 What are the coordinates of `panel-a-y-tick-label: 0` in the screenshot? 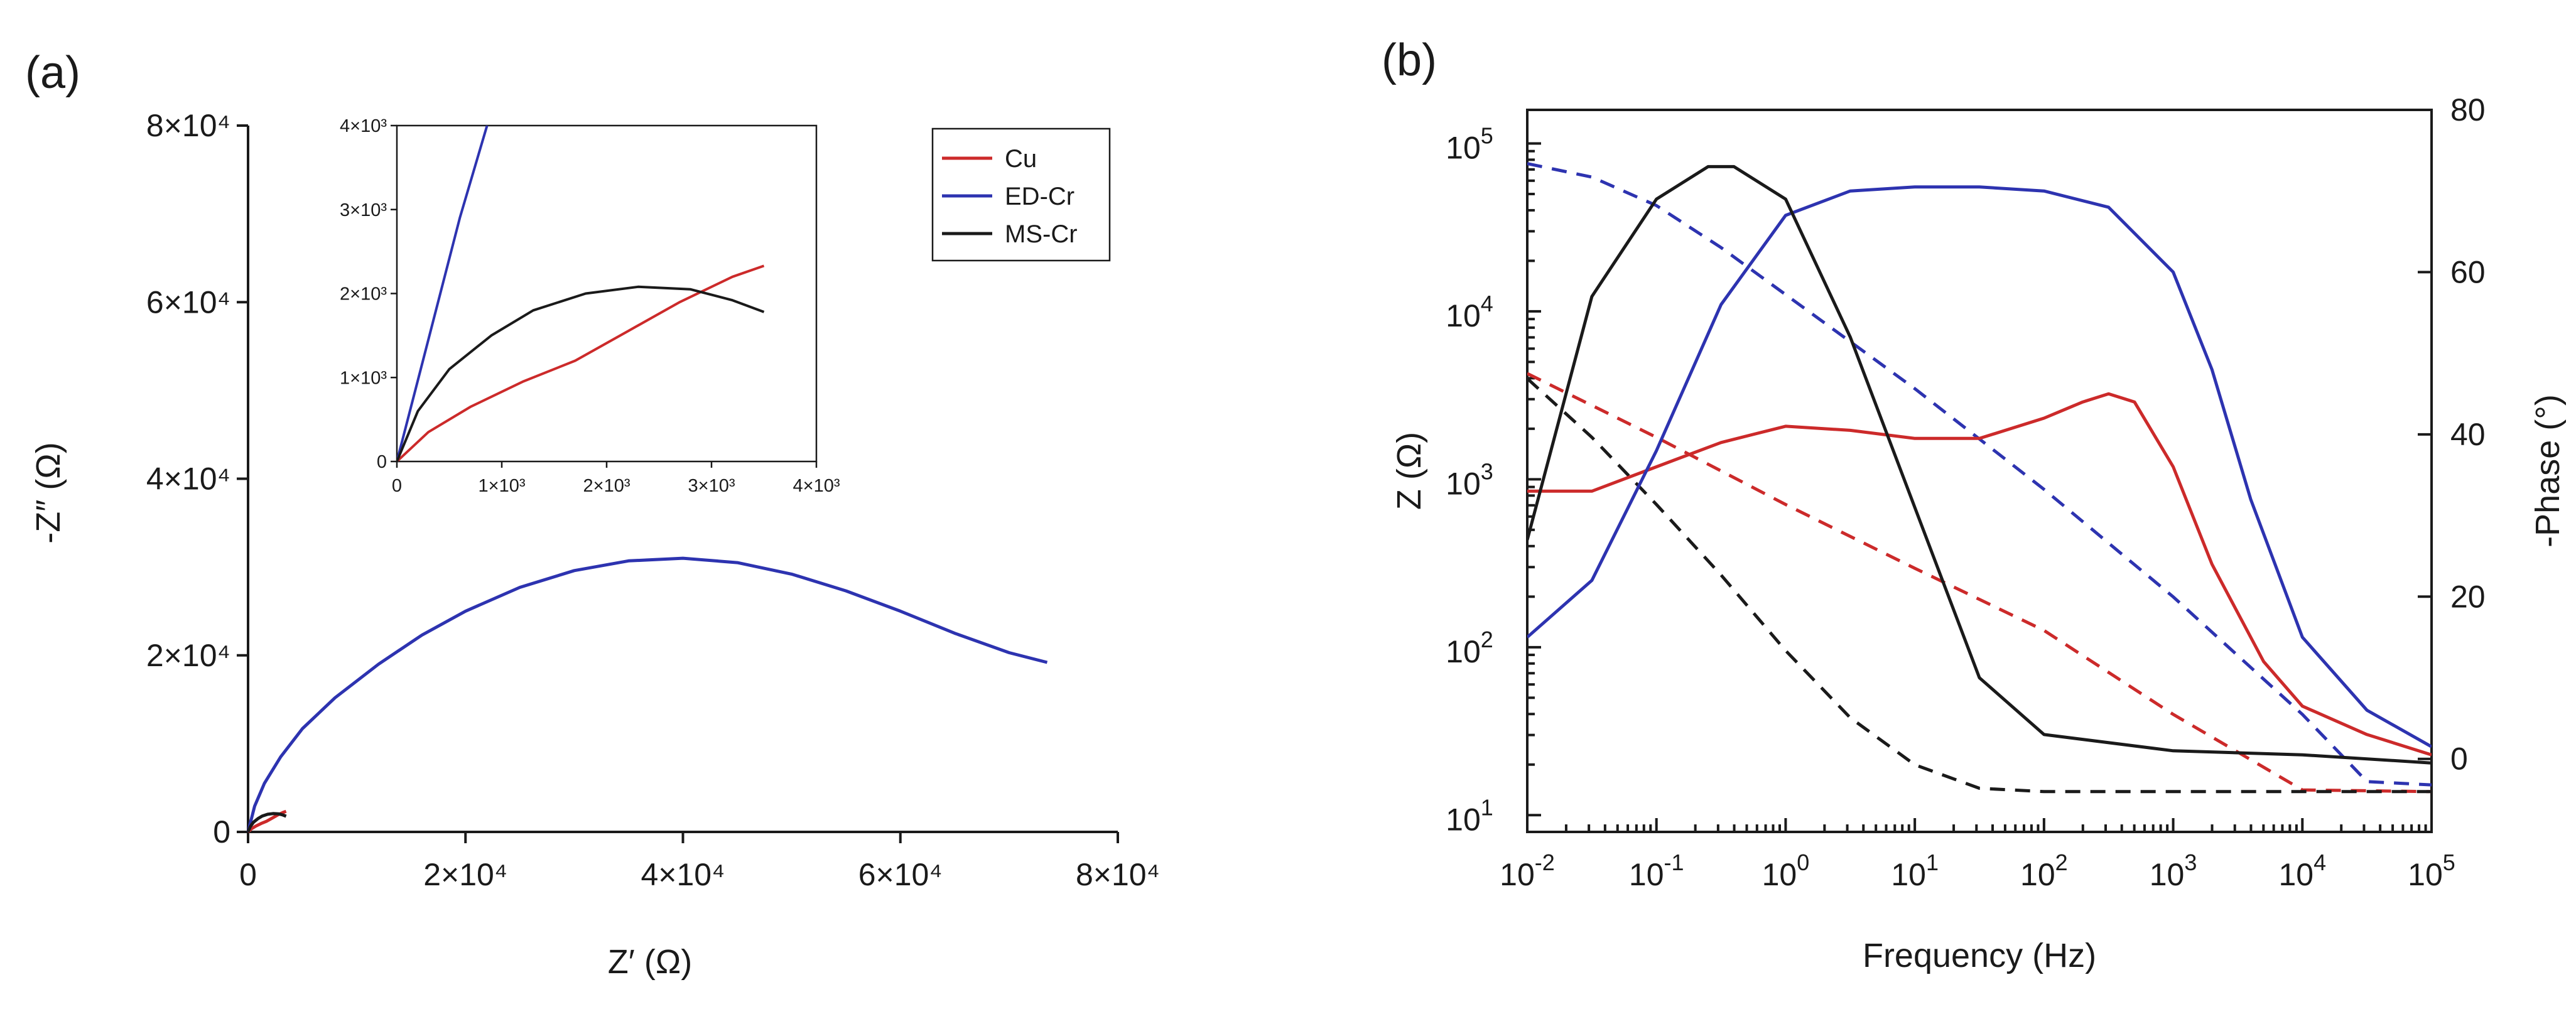 It's located at (222, 831).